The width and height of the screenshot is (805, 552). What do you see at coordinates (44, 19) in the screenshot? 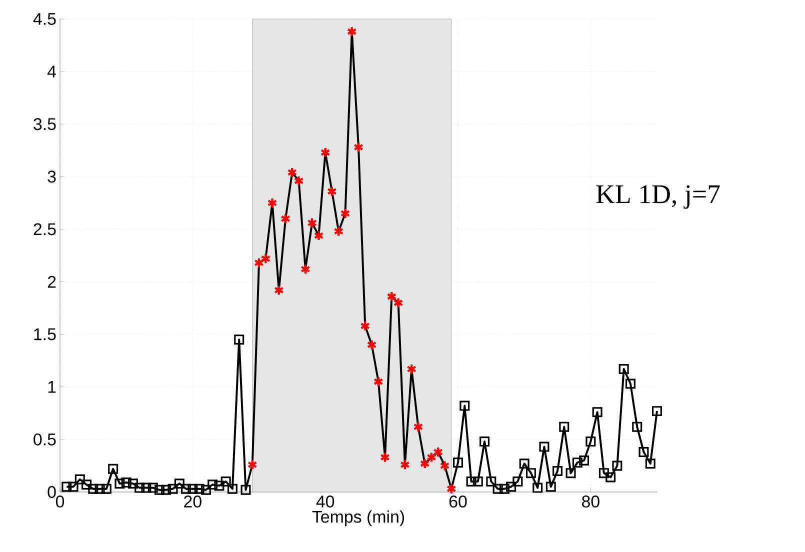
I see `y-tick-label: 4.5` at bounding box center [44, 19].